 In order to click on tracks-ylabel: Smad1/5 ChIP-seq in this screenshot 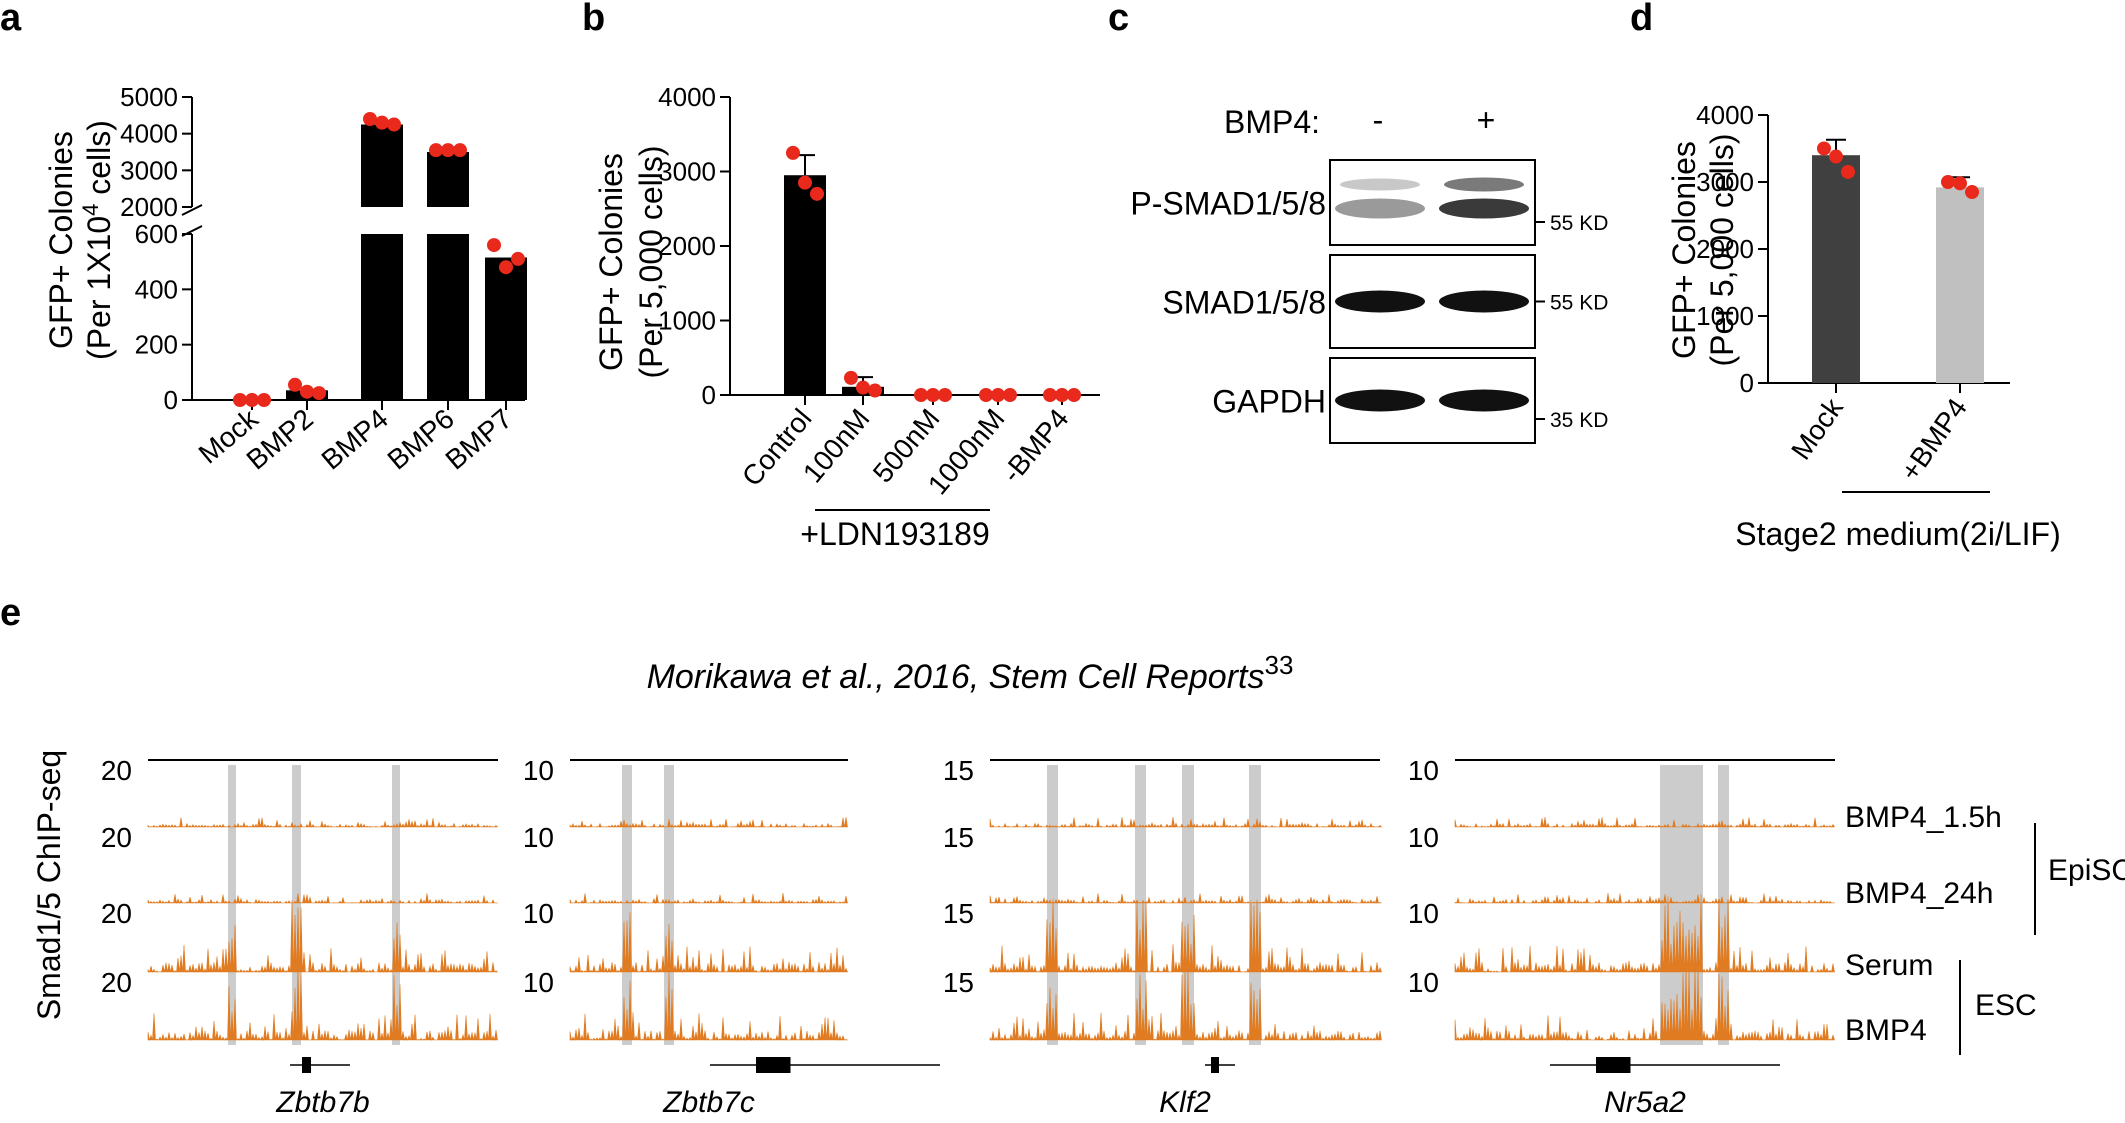, I will do `click(49, 885)`.